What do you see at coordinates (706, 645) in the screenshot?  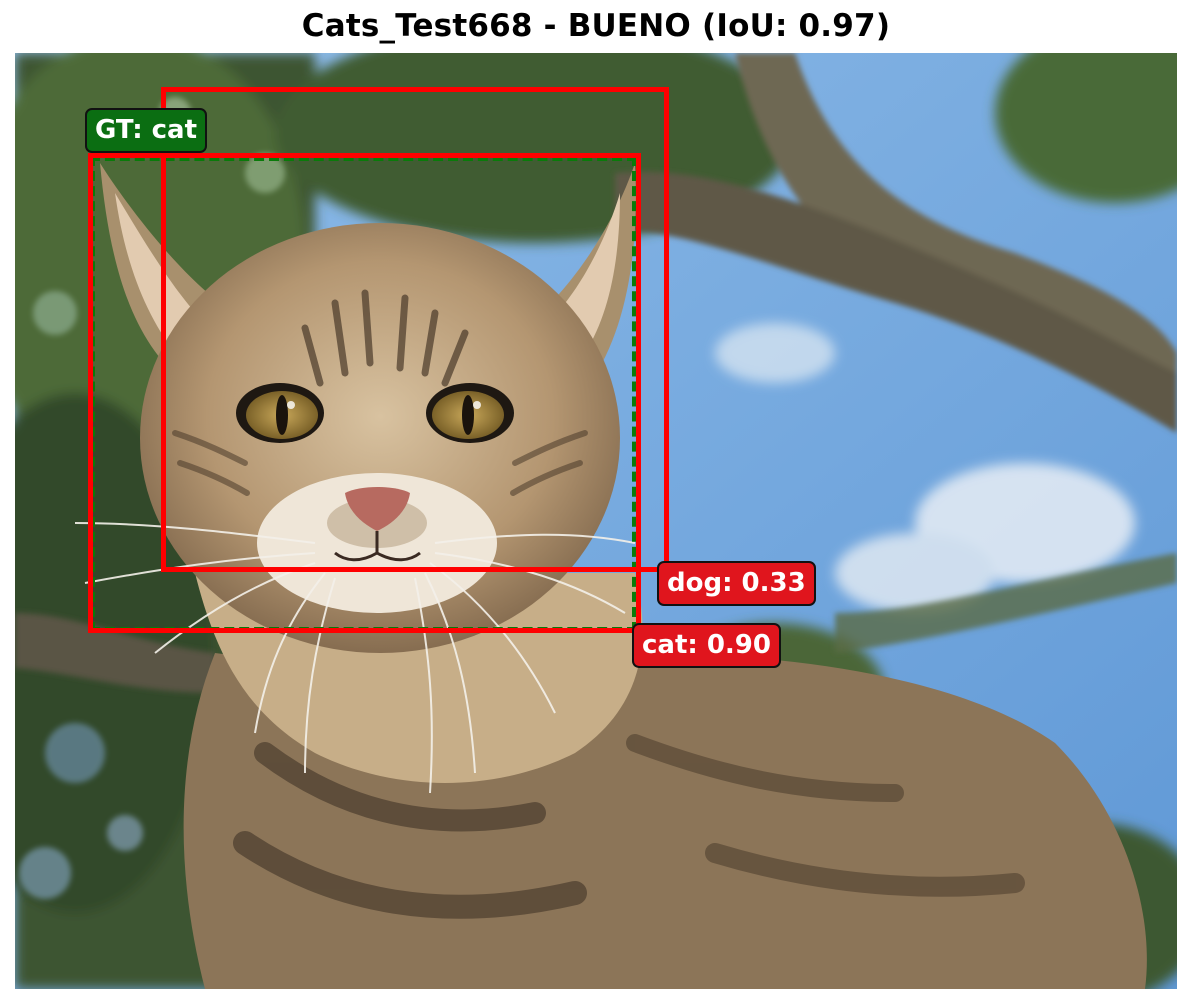 I see `prediction-label-cat: cat: 0.90` at bounding box center [706, 645].